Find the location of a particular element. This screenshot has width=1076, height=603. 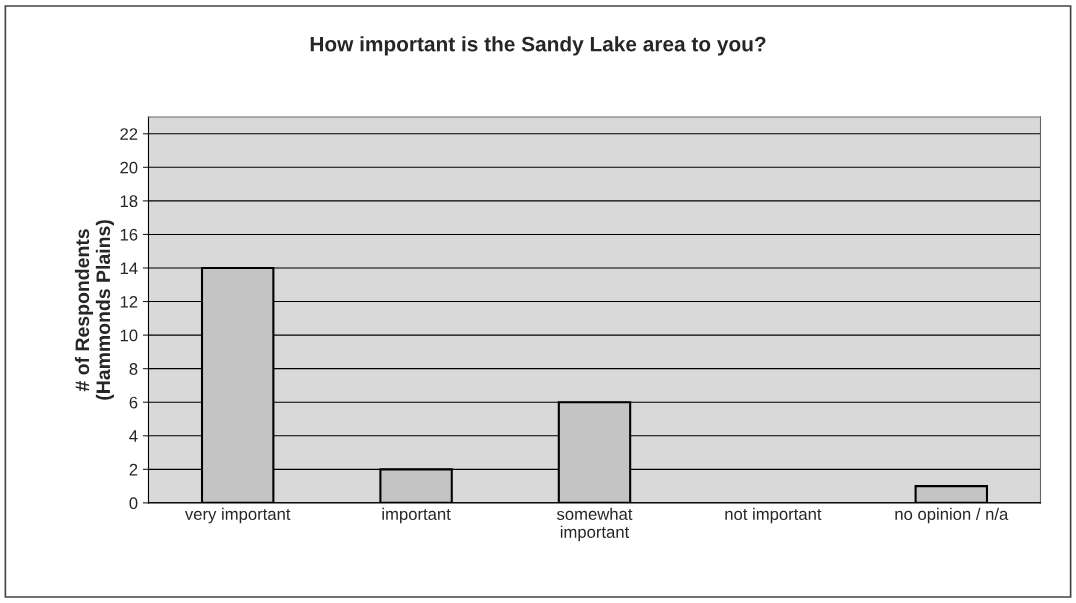

y-tick-label: 20 is located at coordinates (129, 167).